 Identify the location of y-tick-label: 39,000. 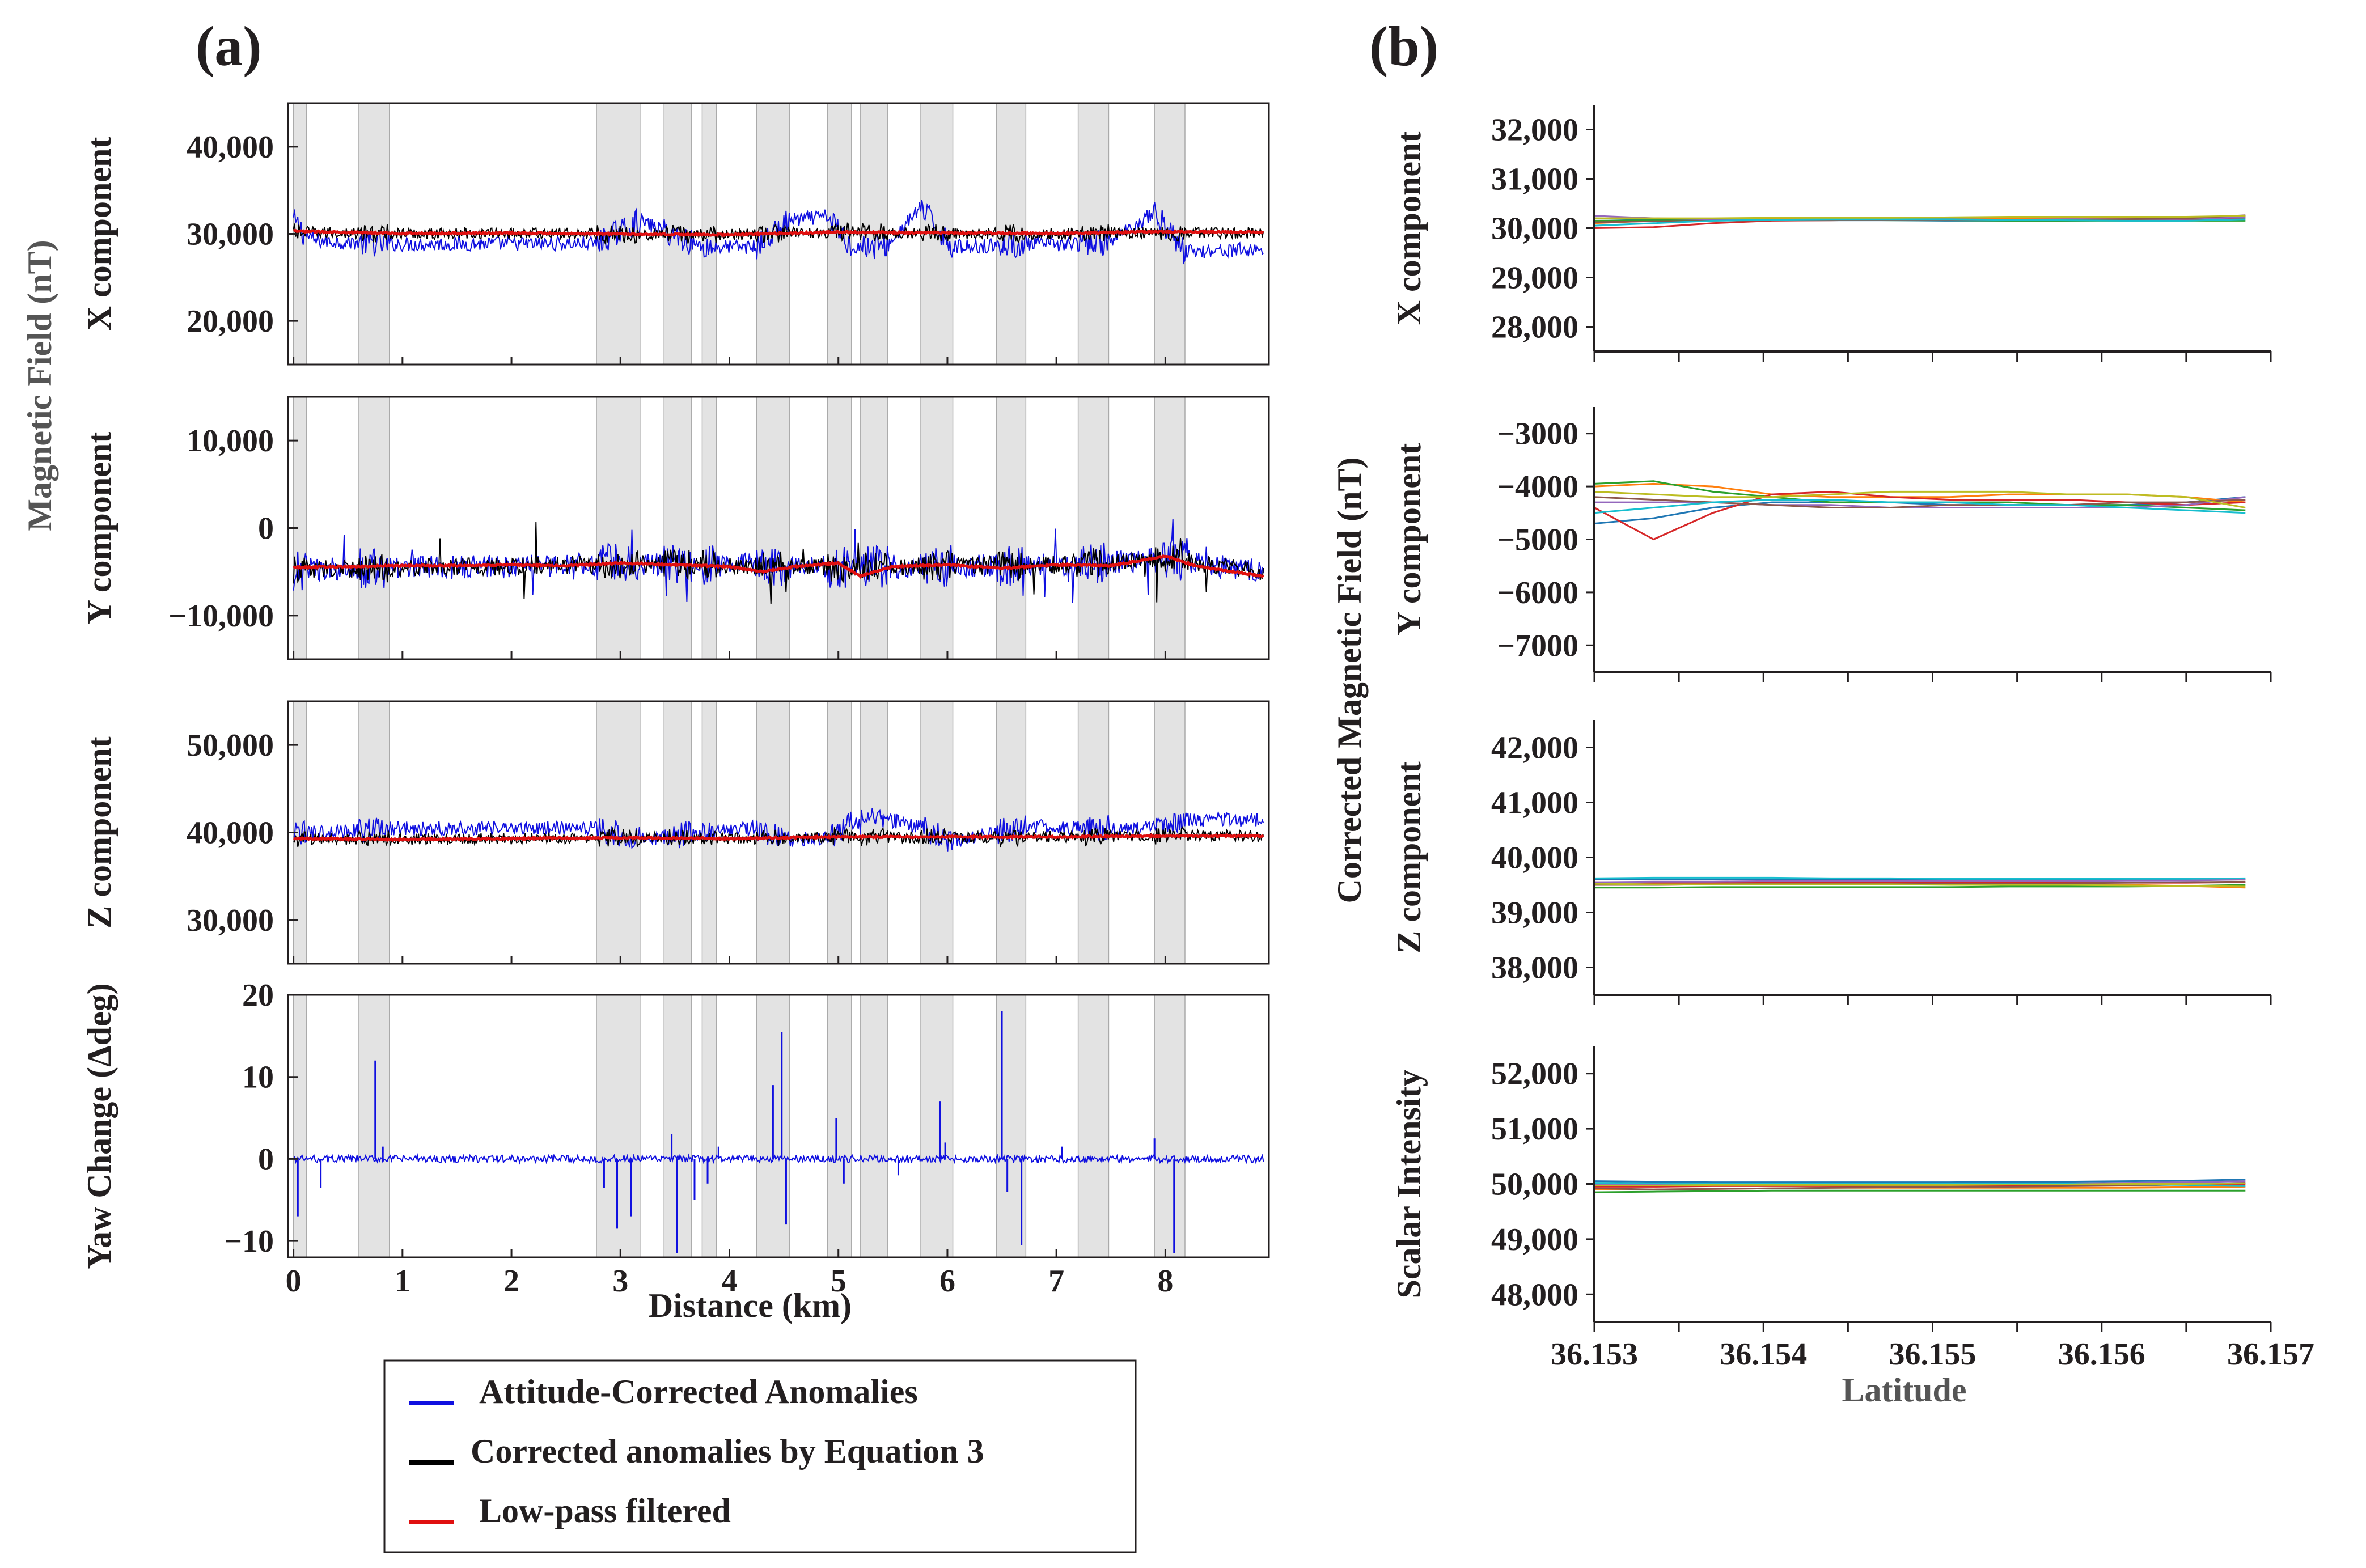
(1534, 913).